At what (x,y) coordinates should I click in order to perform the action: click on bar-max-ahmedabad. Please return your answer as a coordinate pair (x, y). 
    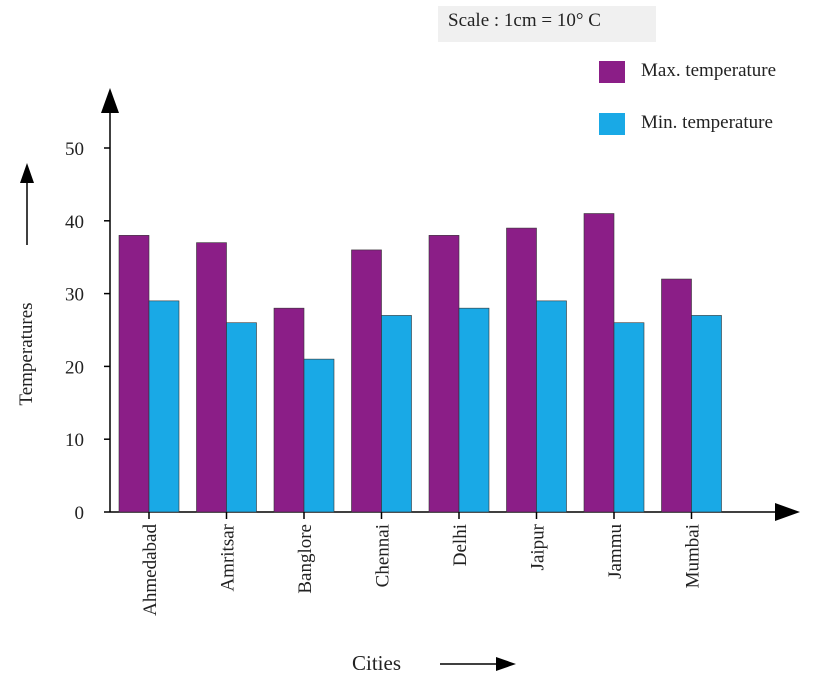
    Looking at the image, I should click on (134, 374).